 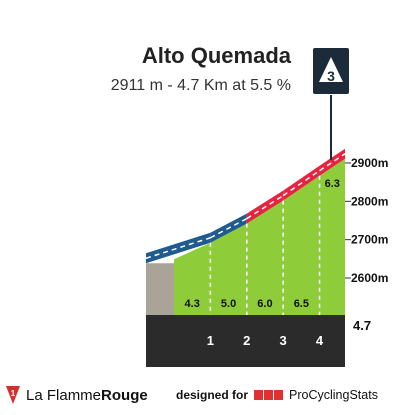 What do you see at coordinates (369, 278) in the screenshot?
I see `altitude-tick-label: 2600m` at bounding box center [369, 278].